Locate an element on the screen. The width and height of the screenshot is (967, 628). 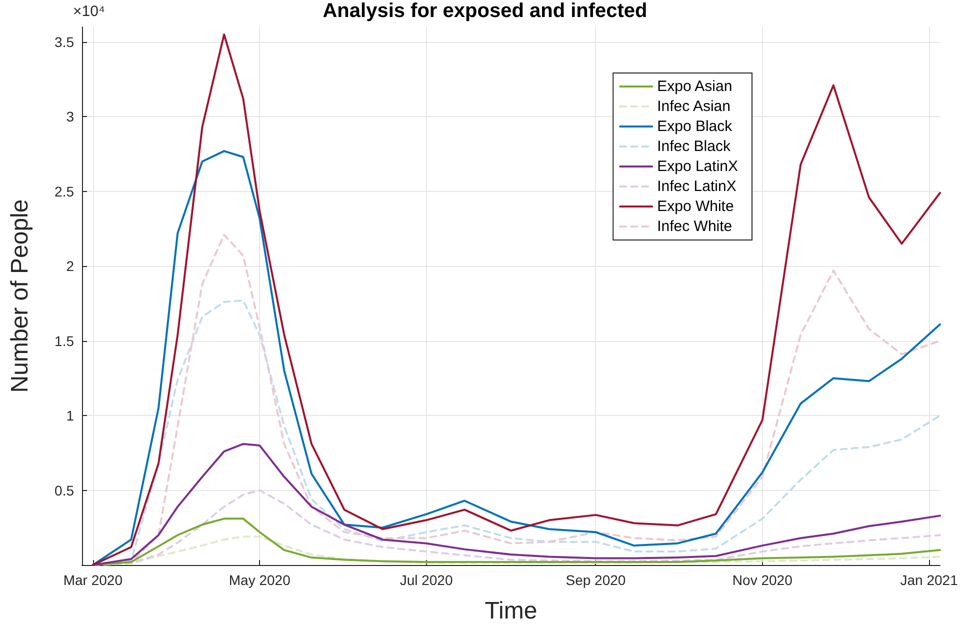
legend-label: Expo White is located at coordinates (695, 206).